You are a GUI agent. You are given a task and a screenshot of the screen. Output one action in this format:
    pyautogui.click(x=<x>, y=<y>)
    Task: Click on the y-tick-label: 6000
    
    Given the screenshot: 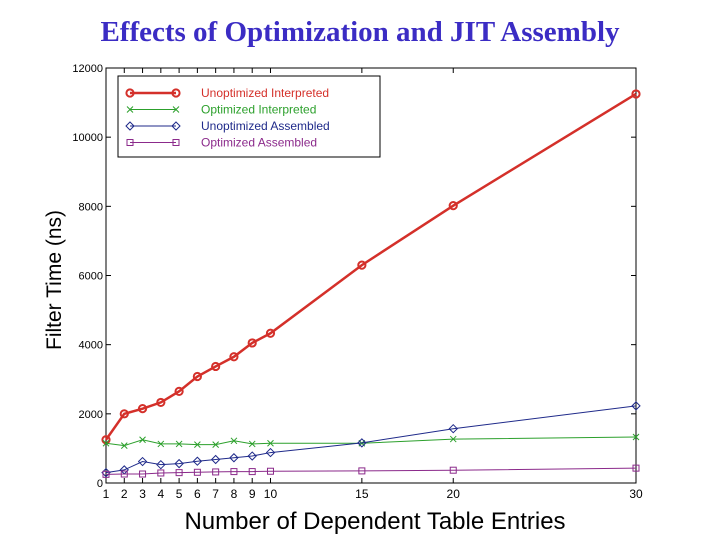 What is the action you would take?
    pyautogui.click(x=91, y=277)
    